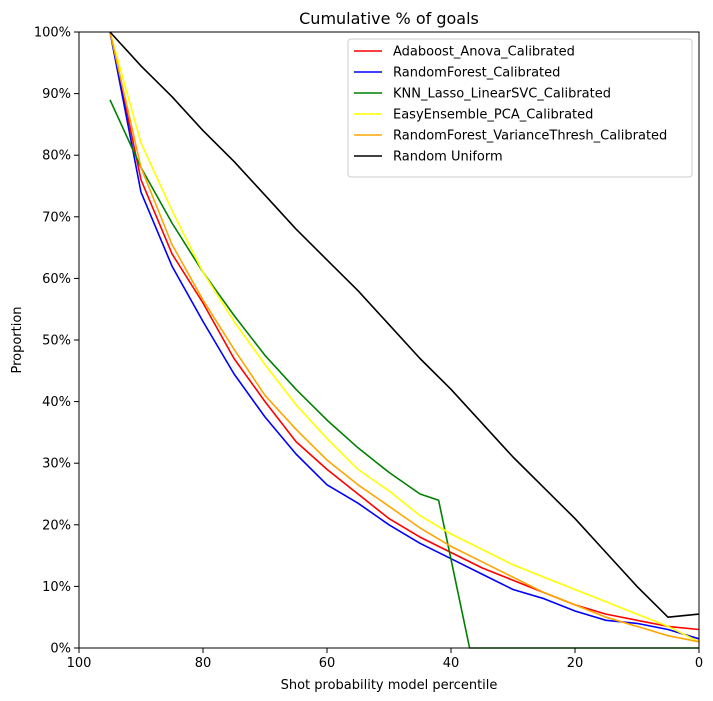  What do you see at coordinates (56, 525) in the screenshot?
I see `y-tick-label: 20%` at bounding box center [56, 525].